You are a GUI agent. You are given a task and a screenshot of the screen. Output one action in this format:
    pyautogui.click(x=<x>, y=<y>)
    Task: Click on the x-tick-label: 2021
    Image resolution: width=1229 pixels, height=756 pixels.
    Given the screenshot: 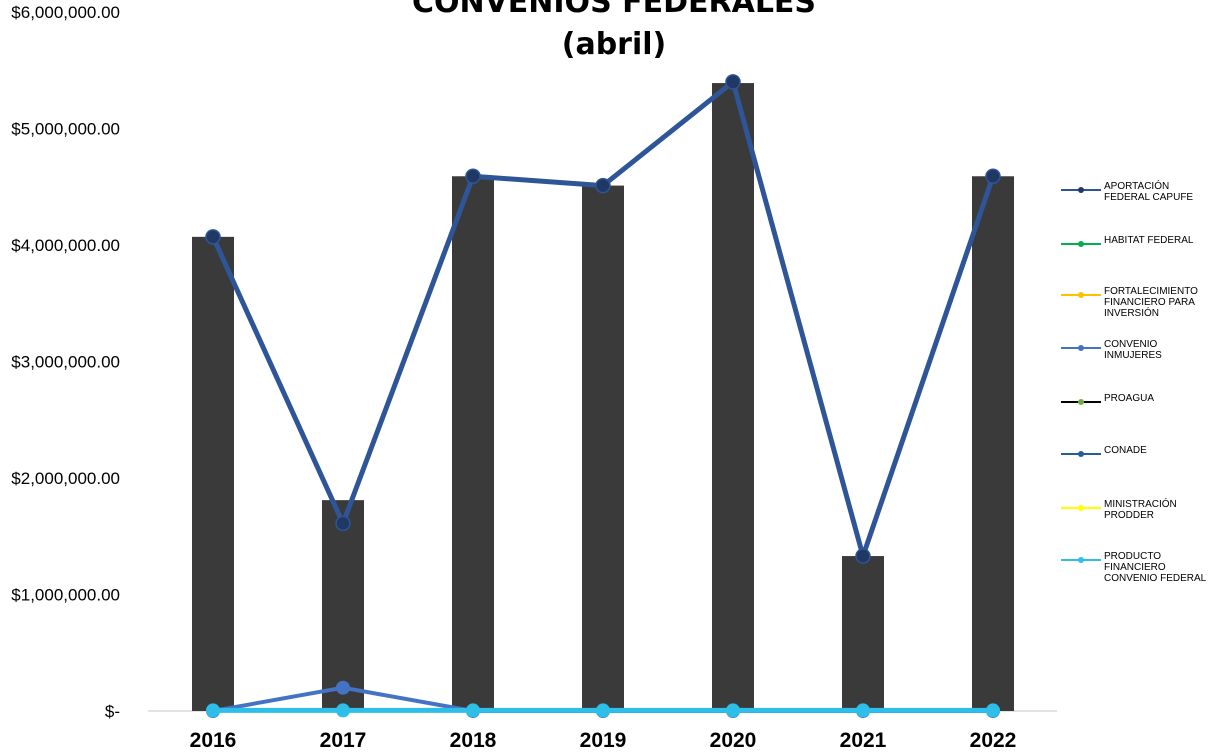 What is the action you would take?
    pyautogui.click(x=863, y=740)
    